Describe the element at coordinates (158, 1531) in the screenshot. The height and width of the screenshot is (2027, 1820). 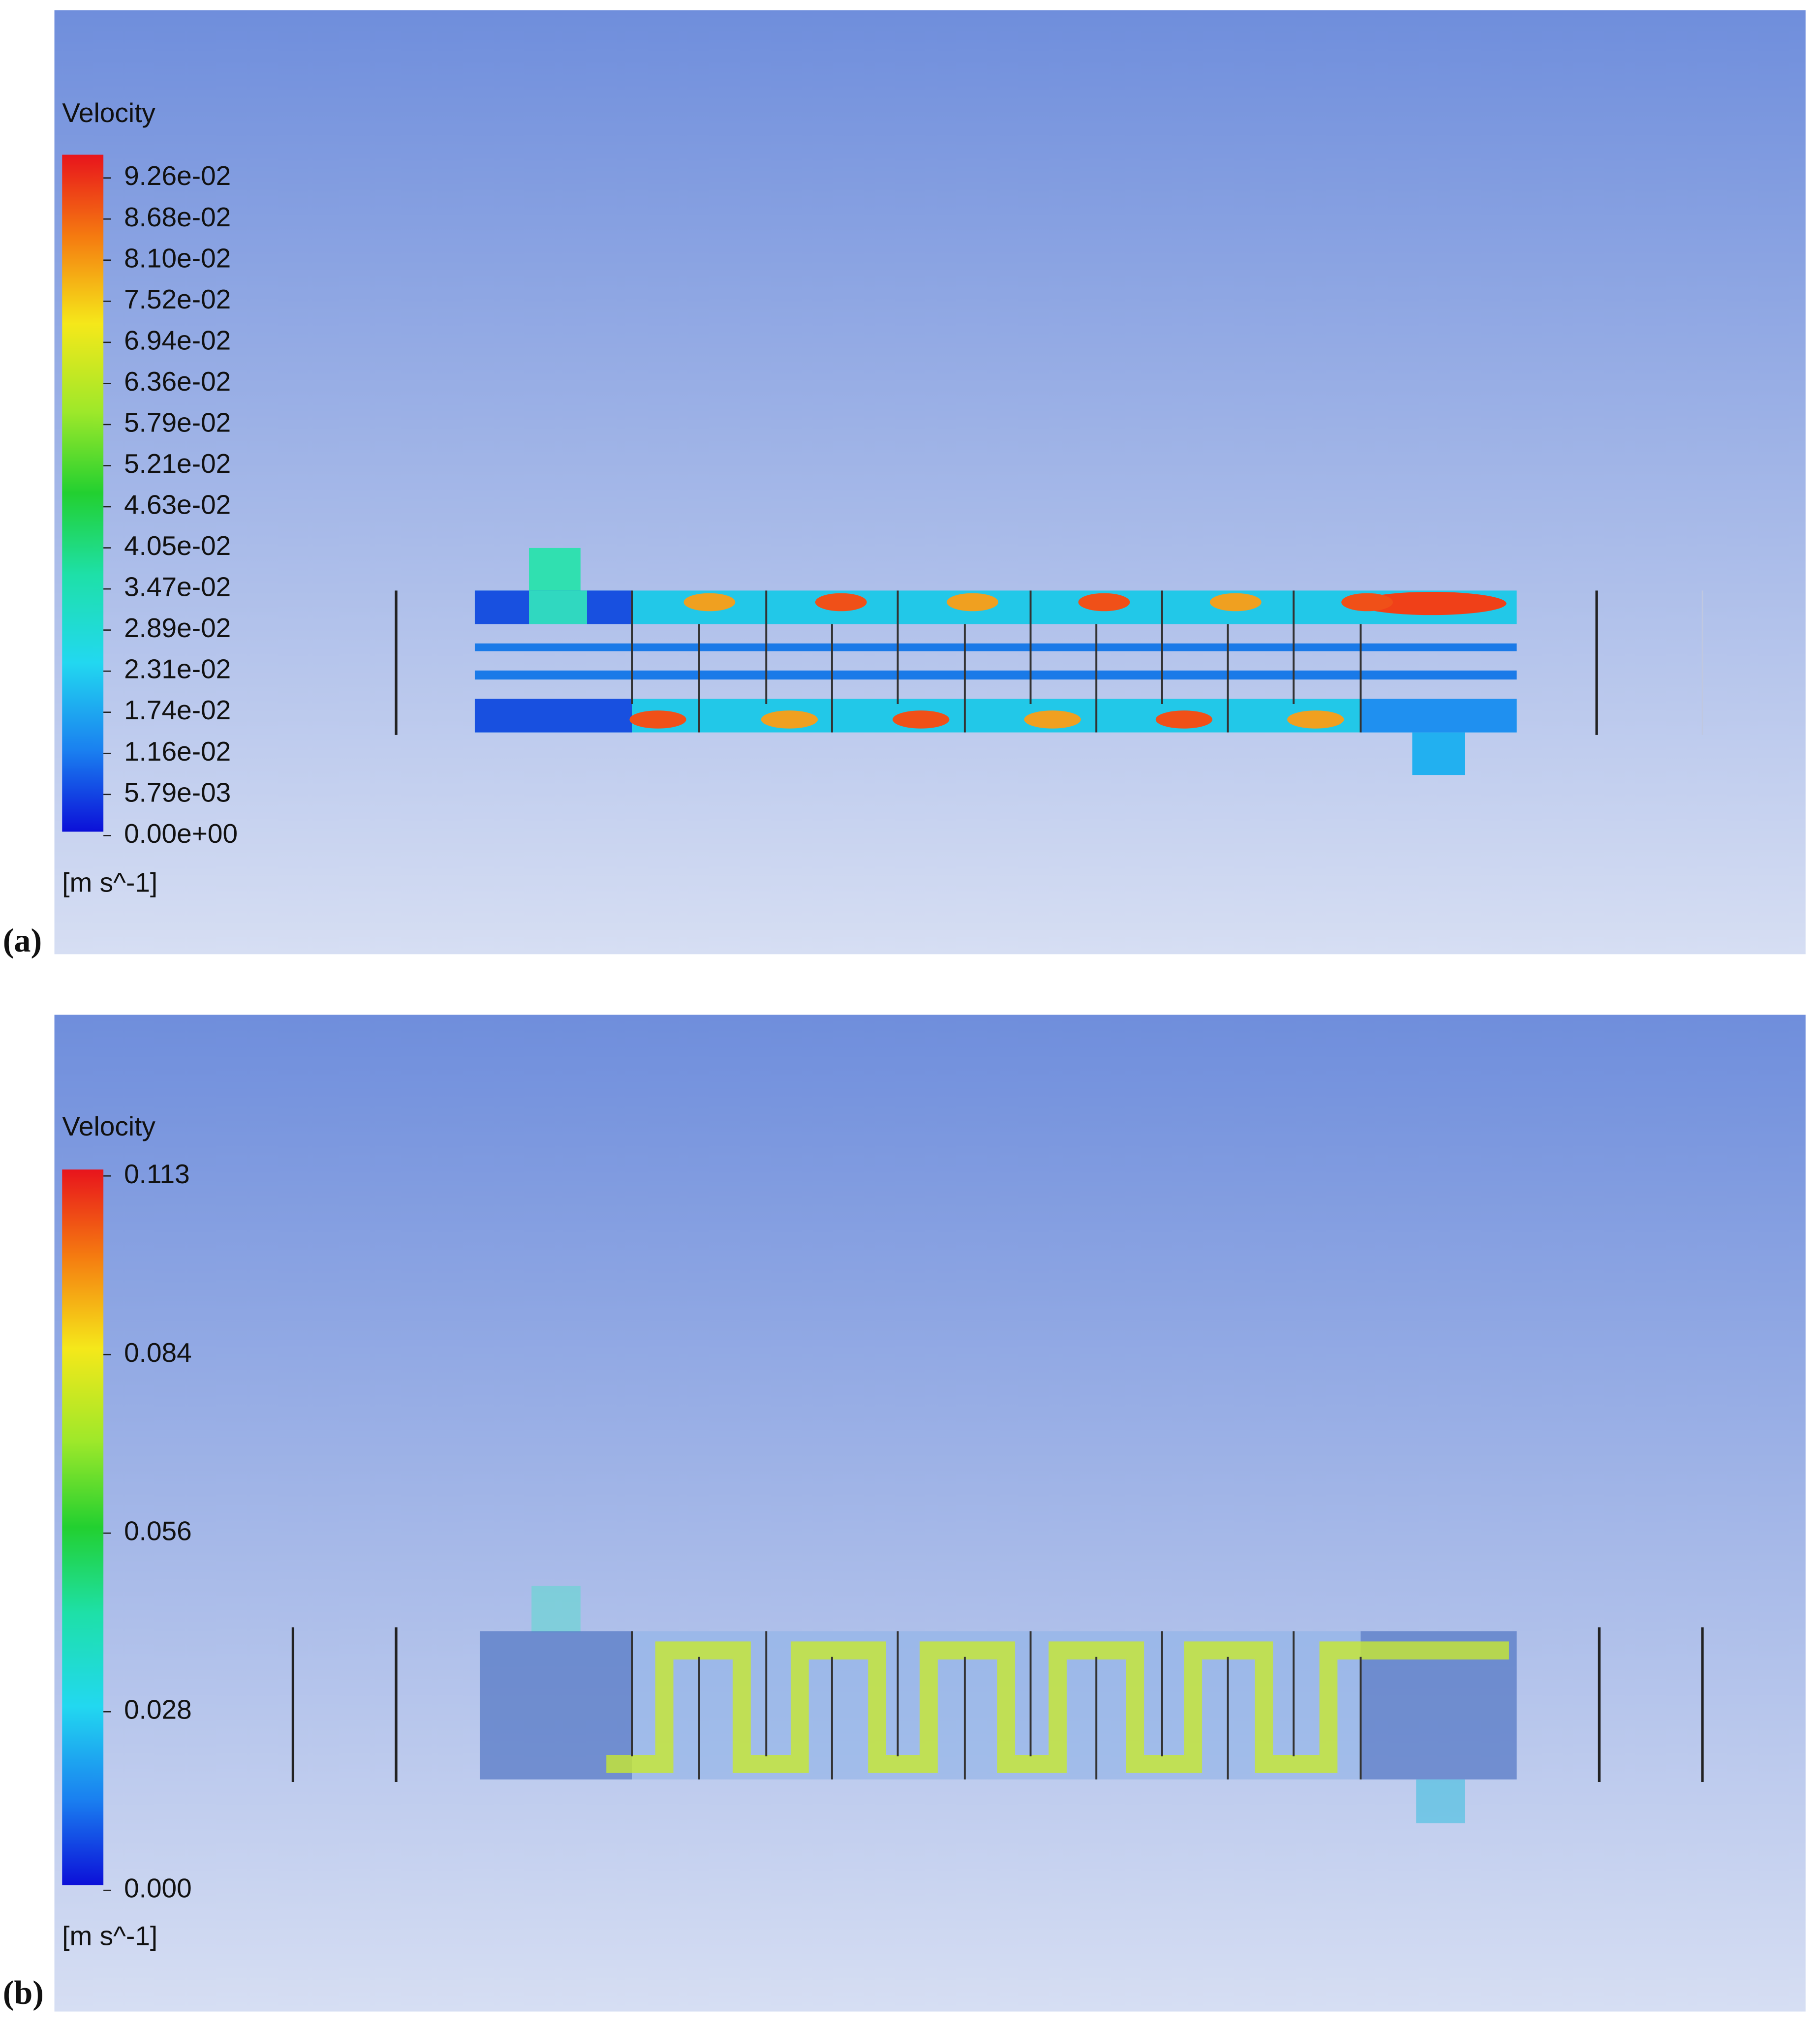
I see `legend-tick-label: 0.056` at that location.